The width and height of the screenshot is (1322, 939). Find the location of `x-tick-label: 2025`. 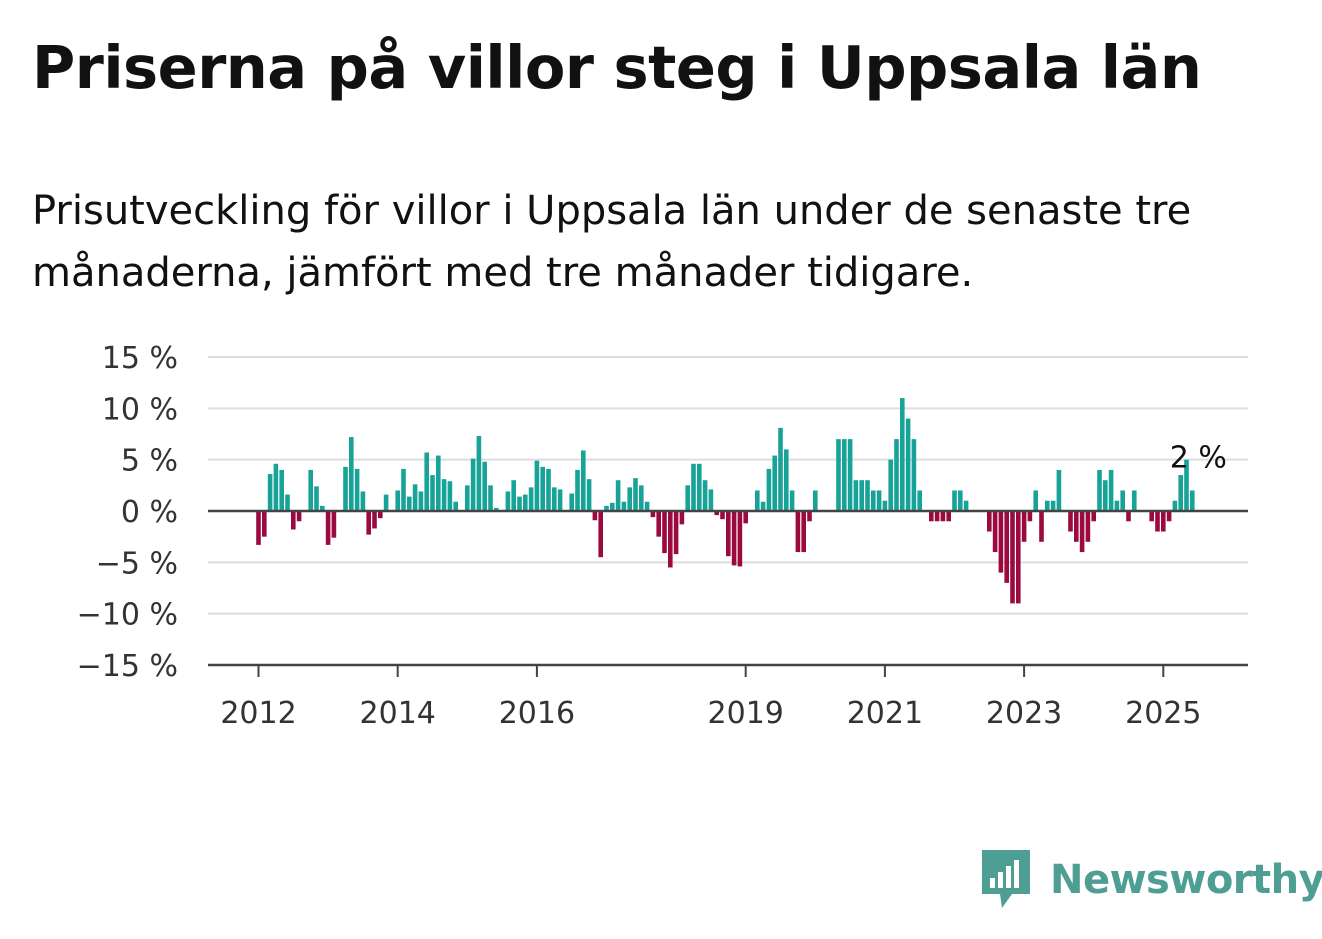

x-tick-label: 2025 is located at coordinates (1163, 713).